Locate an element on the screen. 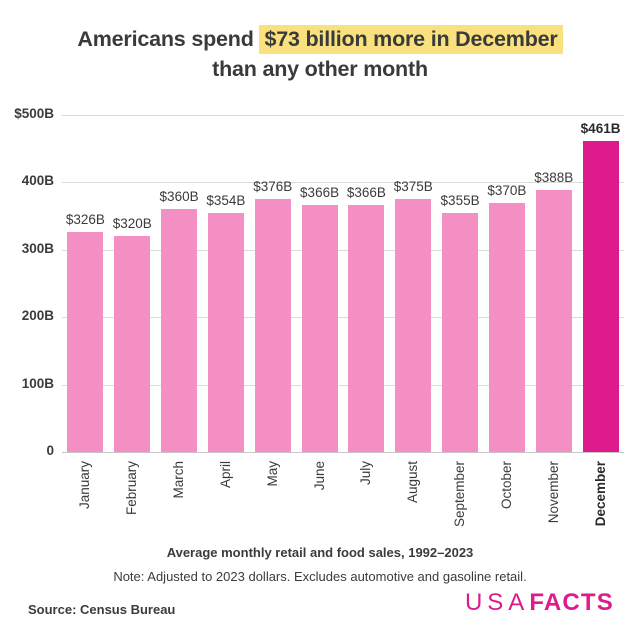 The image size is (640, 640). bar-december is located at coordinates (600, 296).